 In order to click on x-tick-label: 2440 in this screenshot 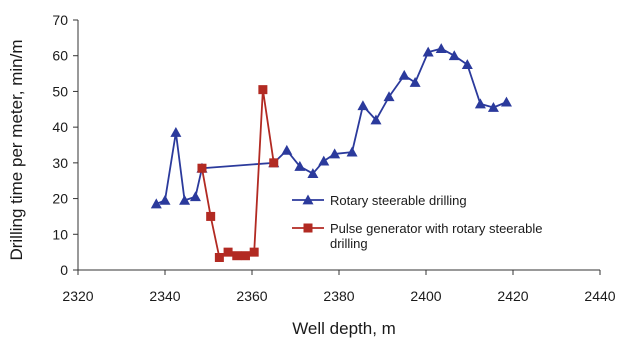, I will do `click(599, 296)`.